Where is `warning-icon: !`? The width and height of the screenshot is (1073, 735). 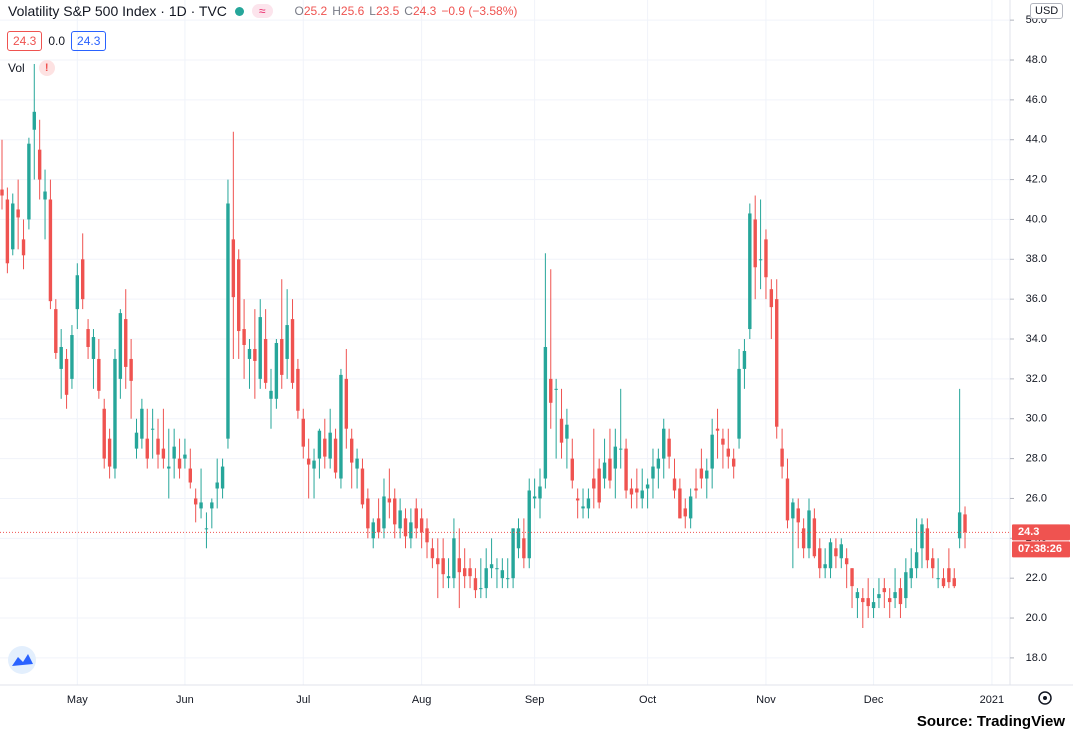 warning-icon: ! is located at coordinates (46, 68).